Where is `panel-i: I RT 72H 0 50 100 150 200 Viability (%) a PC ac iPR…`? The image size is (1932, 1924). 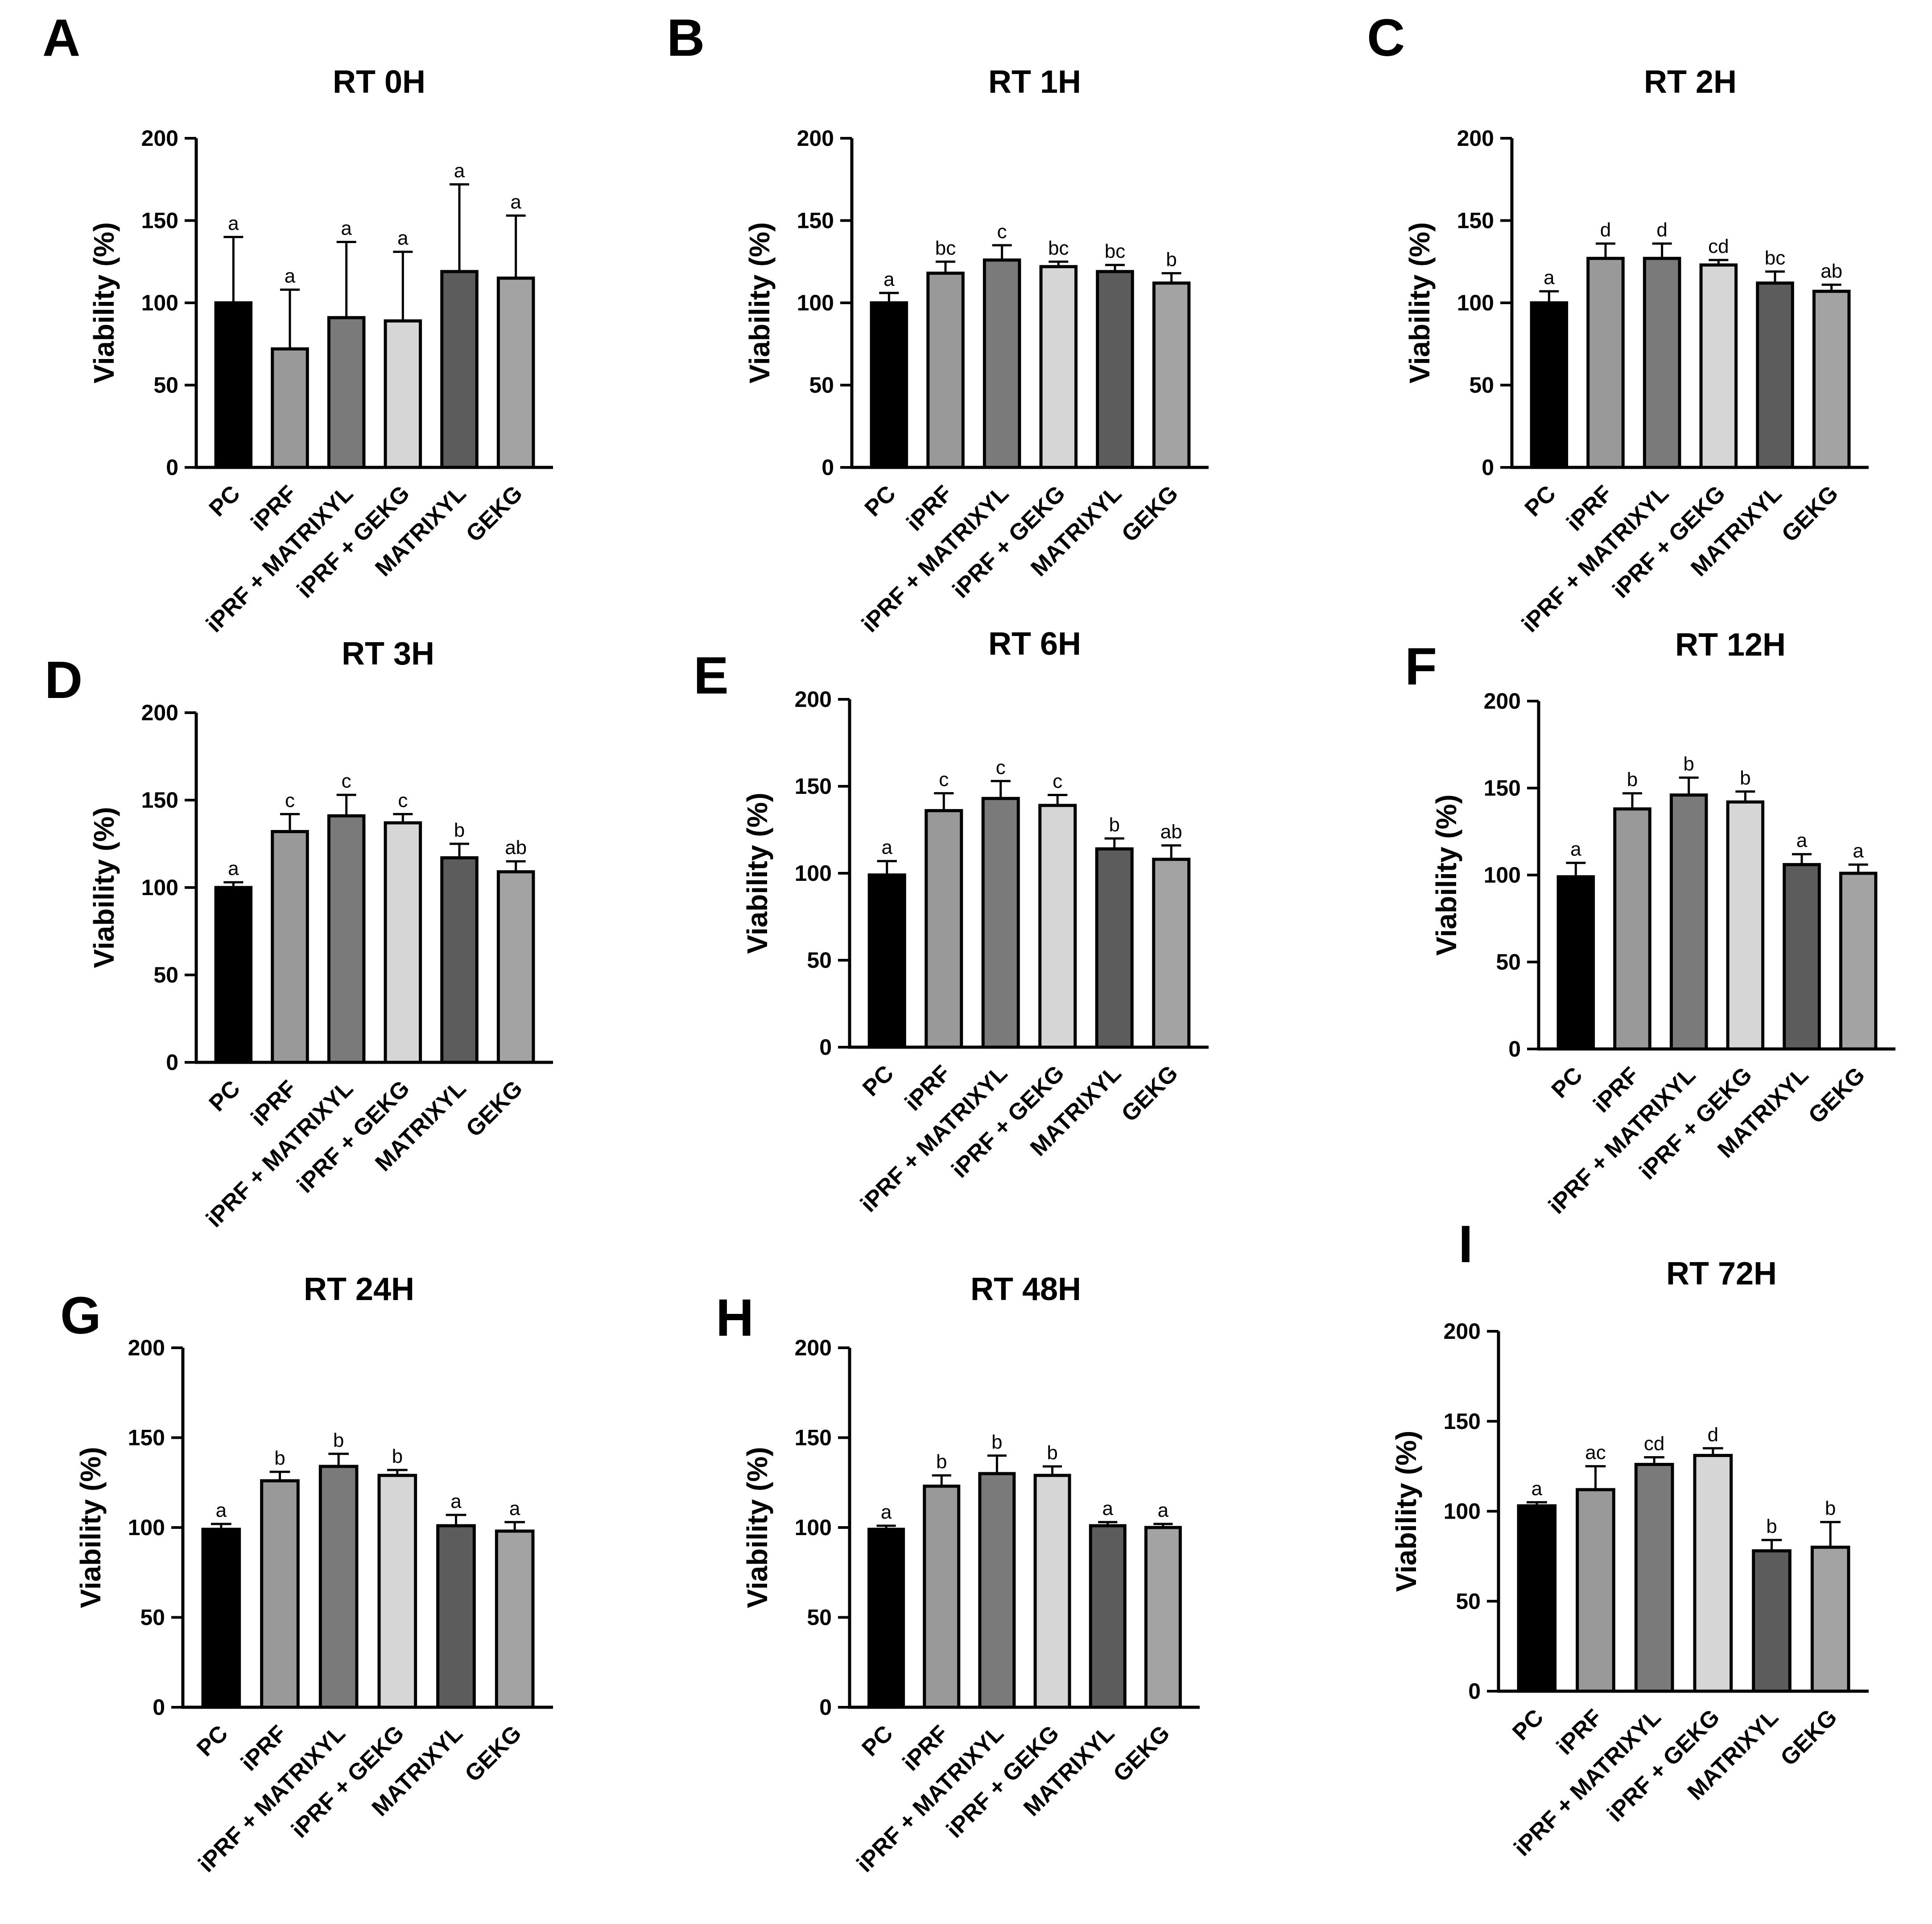
panel-i: I RT 72H 0 50 100 150 200 Viability (%) a PC ac iPR… is located at coordinates (1630, 1538).